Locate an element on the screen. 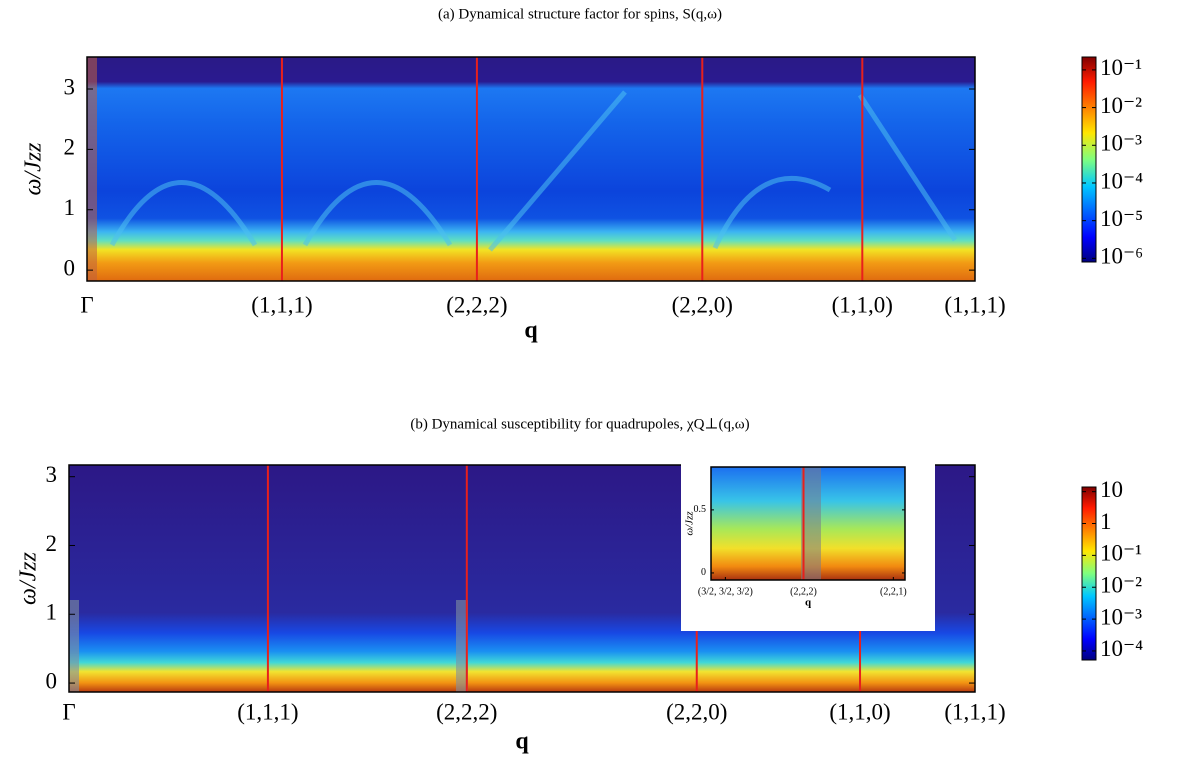  colorbar-label: 10⁻⁵ is located at coordinates (1121, 218).